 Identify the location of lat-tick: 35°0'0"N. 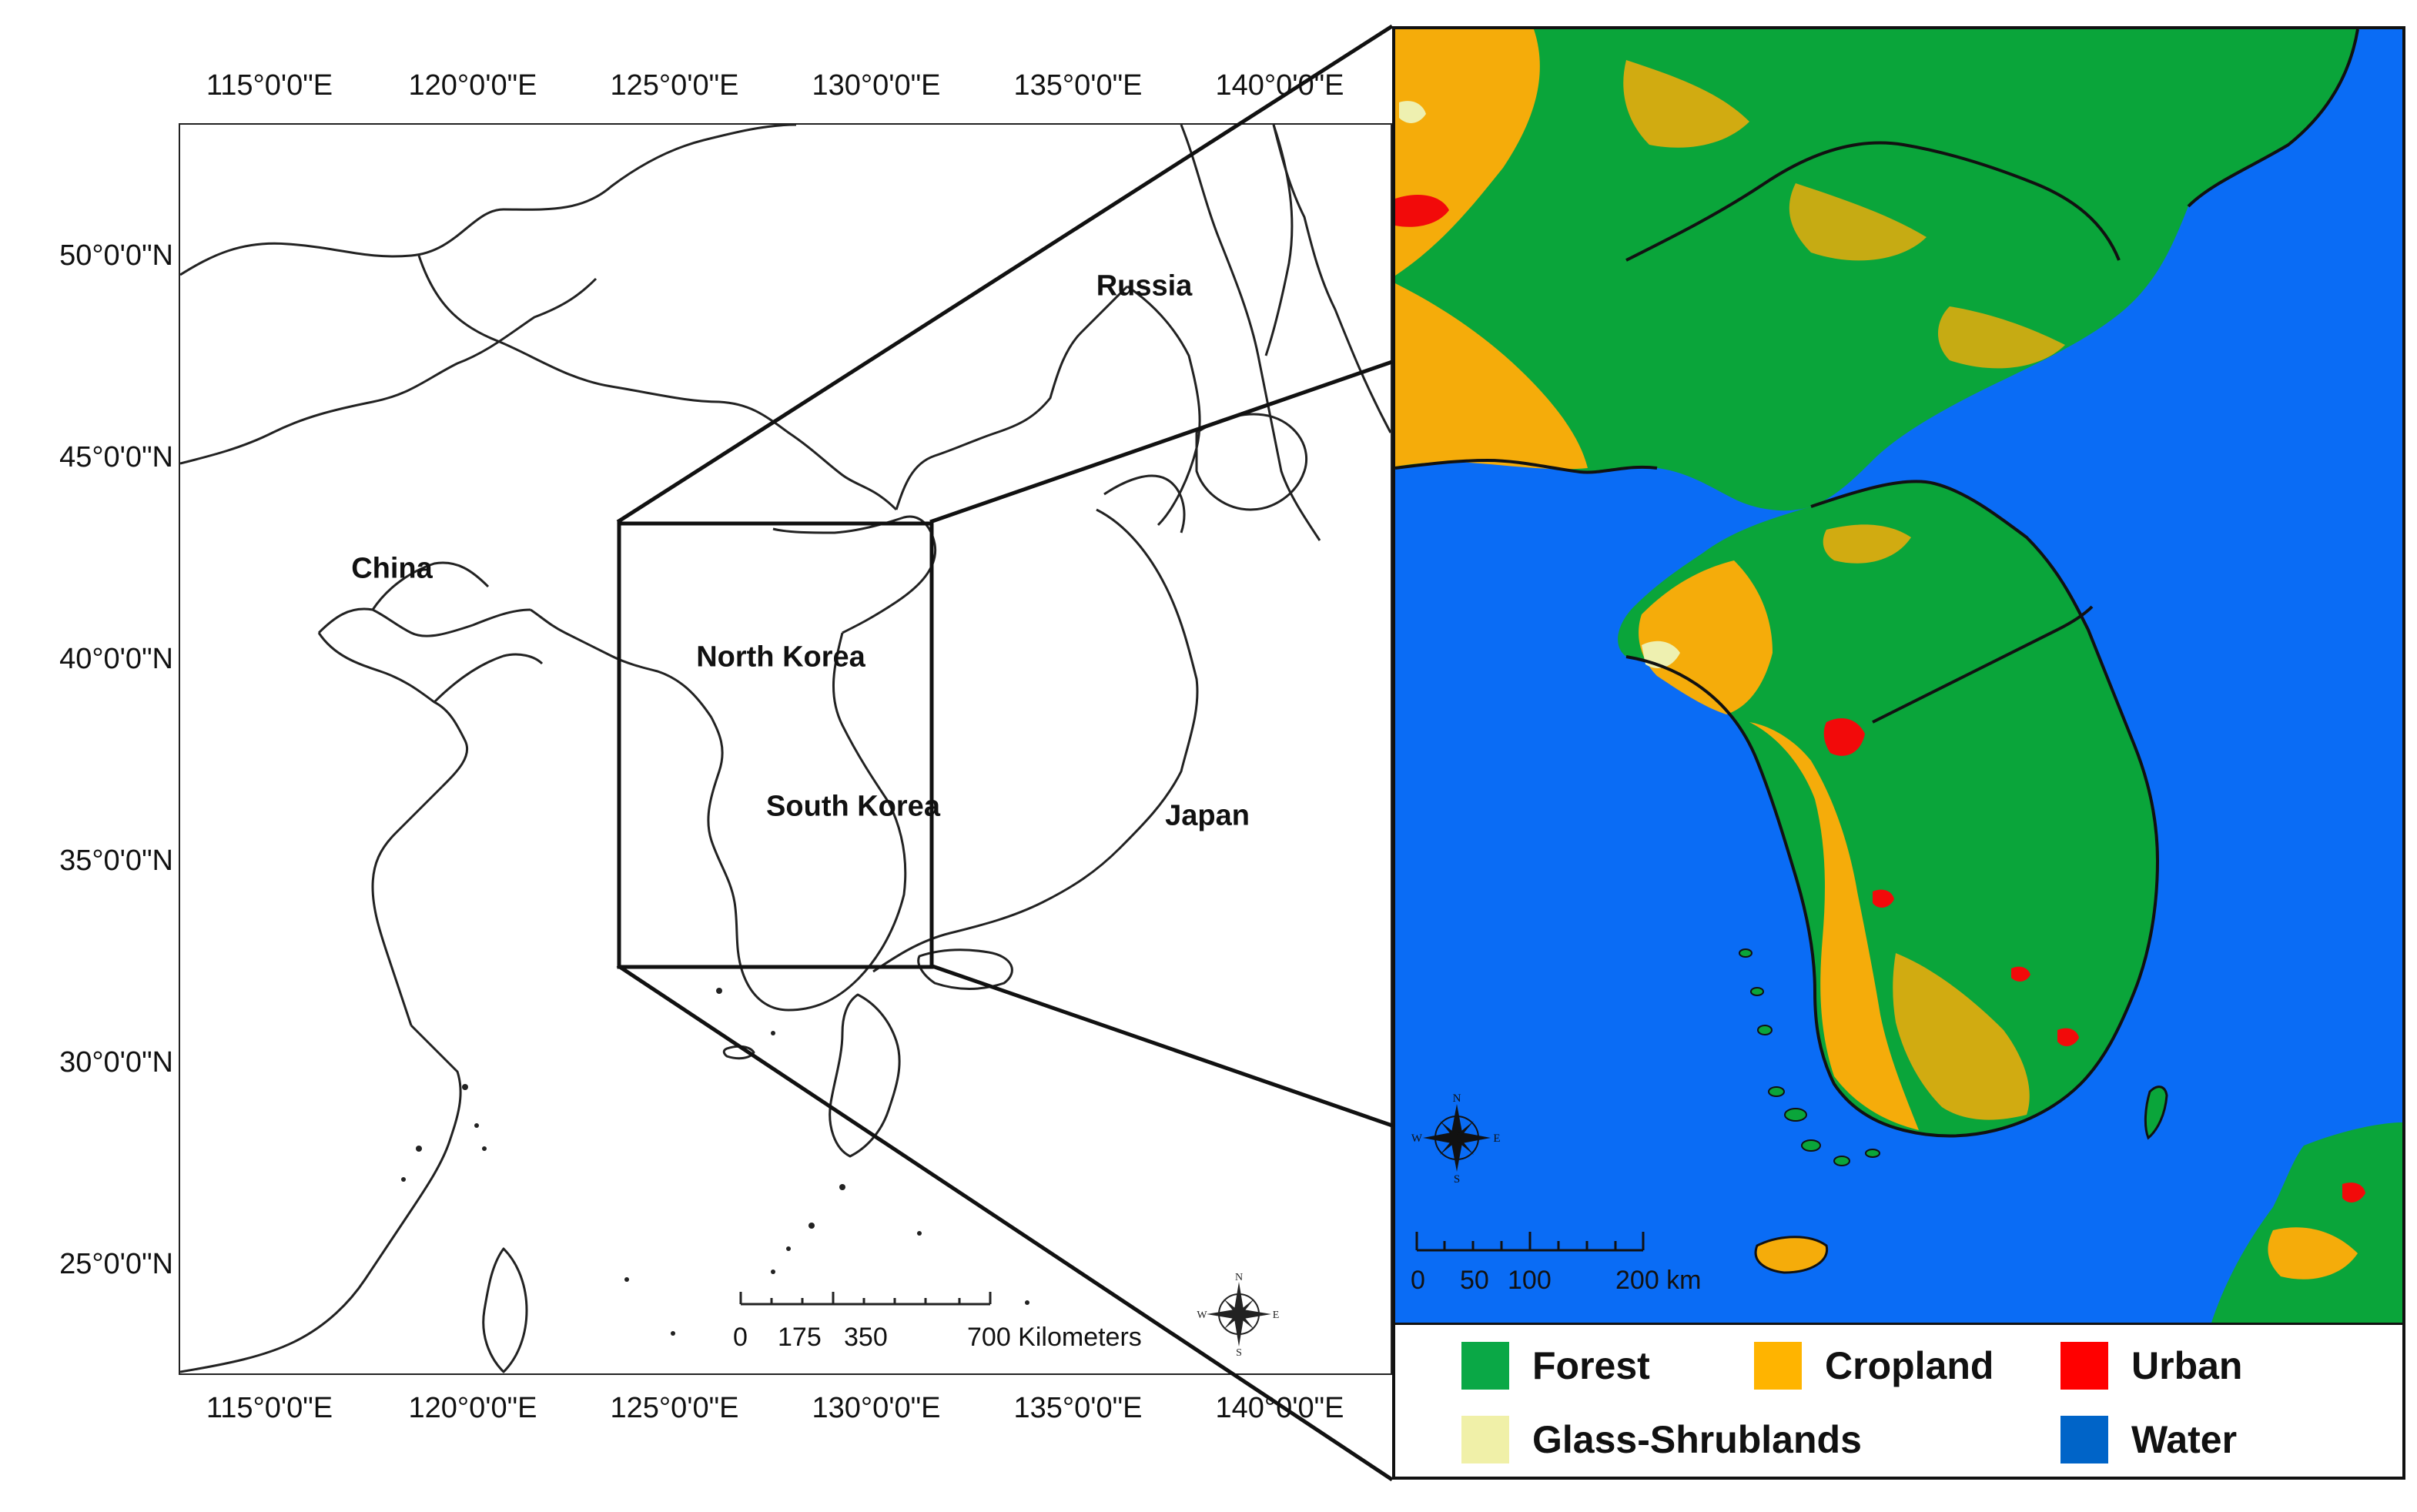
(116, 861).